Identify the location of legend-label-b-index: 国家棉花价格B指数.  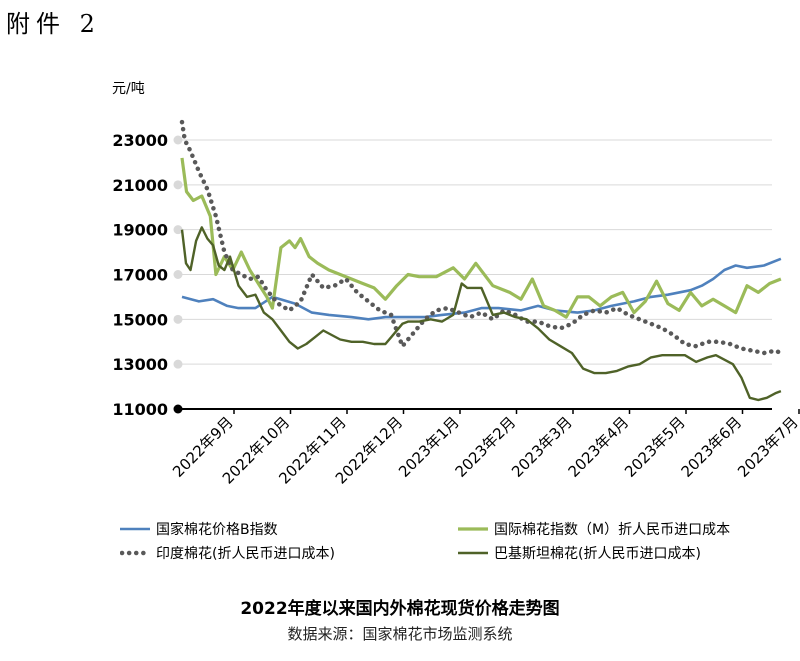
(217, 530).